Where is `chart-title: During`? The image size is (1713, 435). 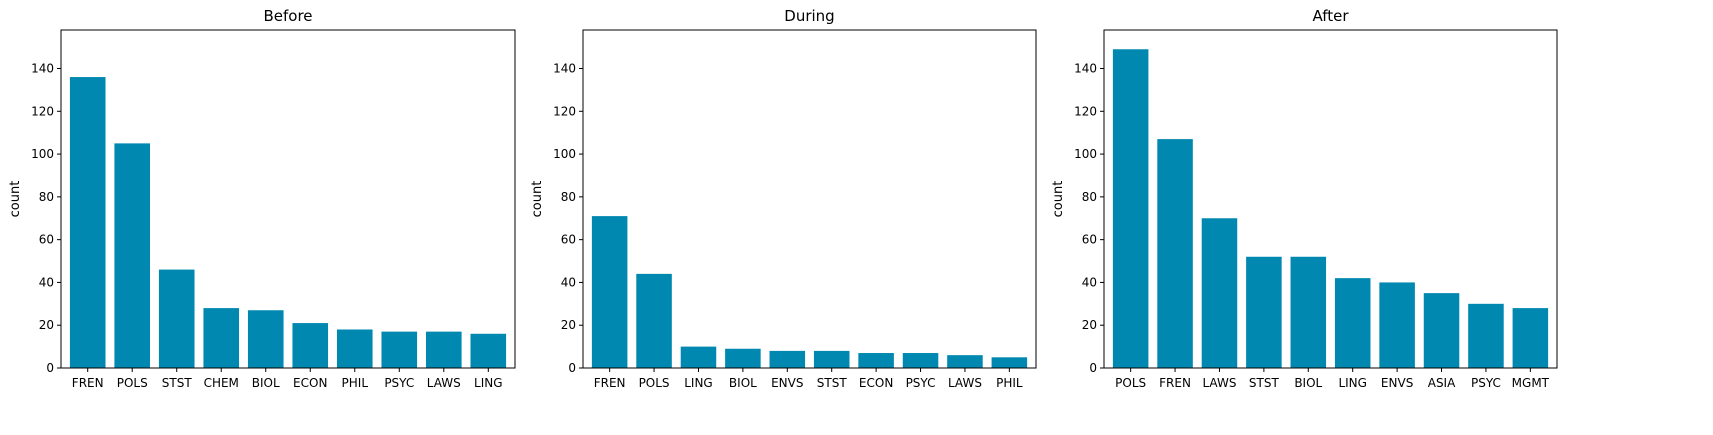
chart-title: During is located at coordinates (809, 16).